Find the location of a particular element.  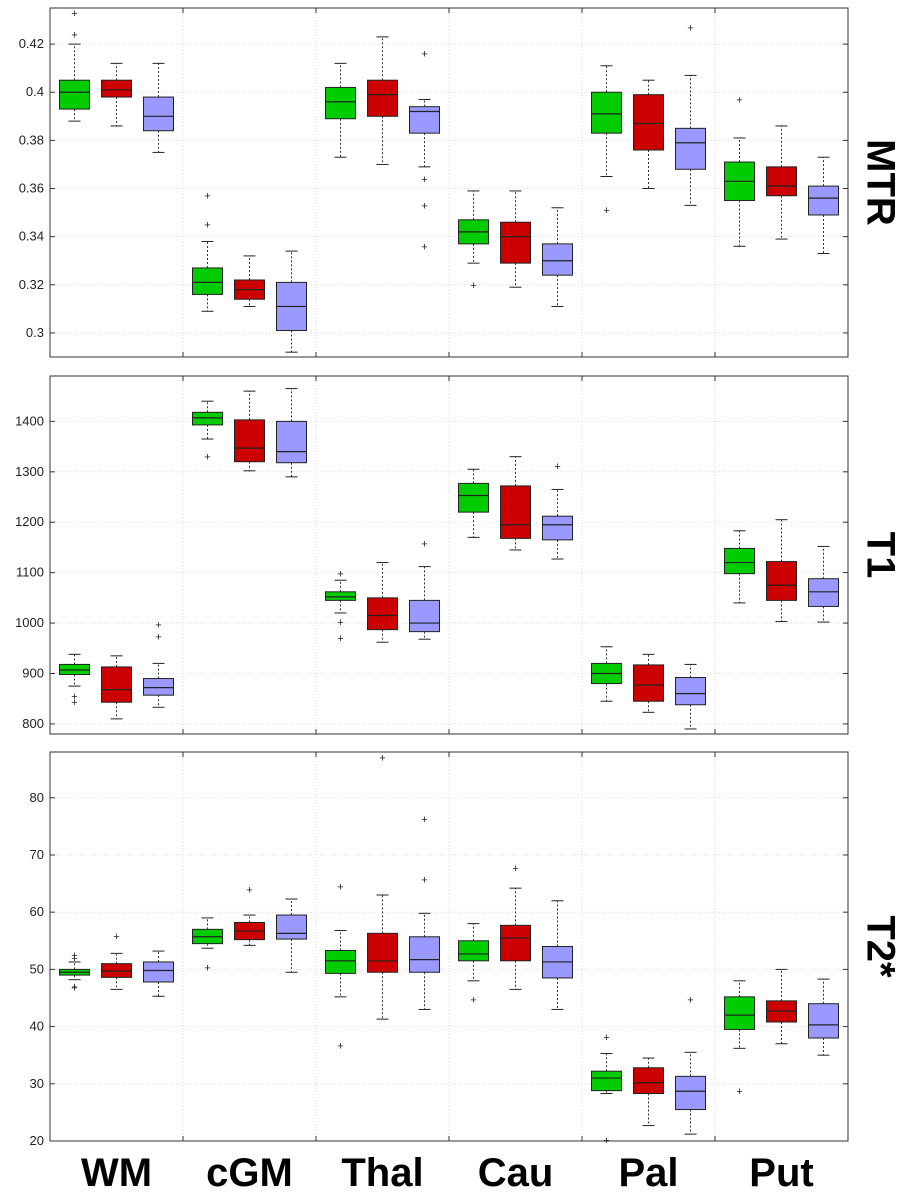

panel-label-t1: T1 is located at coordinates (880, 555).